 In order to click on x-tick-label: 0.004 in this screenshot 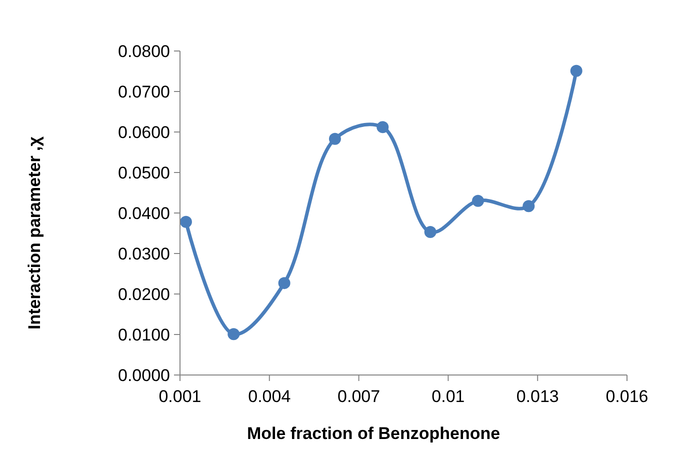, I will do `click(269, 396)`.